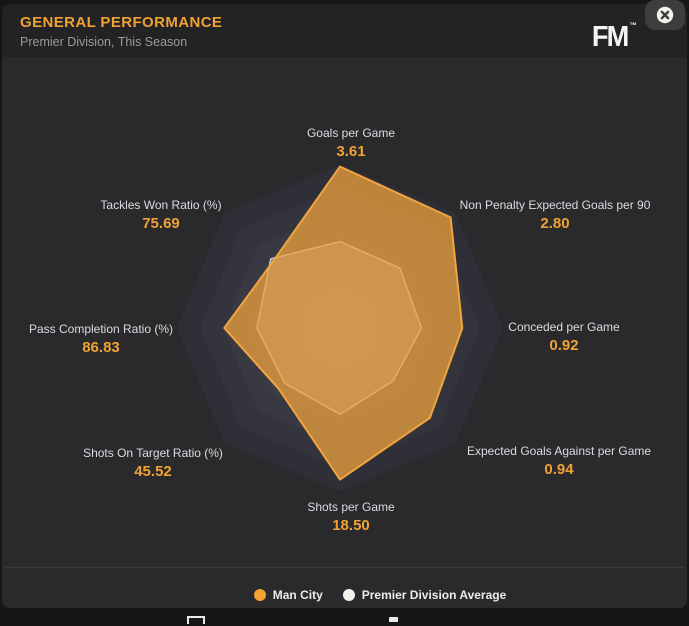 The width and height of the screenshot is (689, 626). I want to click on fm-logo-text: FM, so click(610, 37).